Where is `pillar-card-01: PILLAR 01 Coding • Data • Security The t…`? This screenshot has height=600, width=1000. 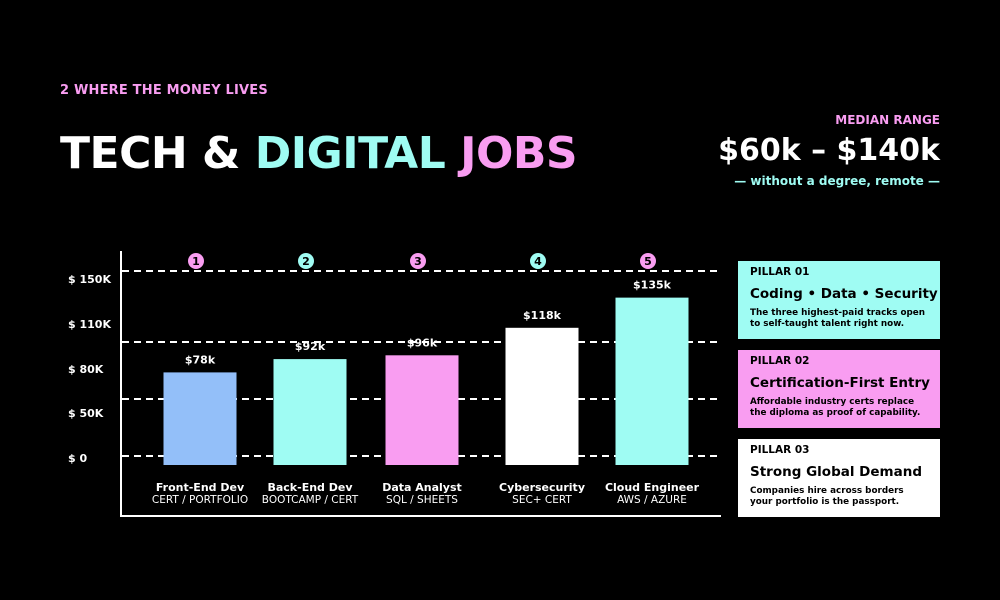
pillar-card-01: PILLAR 01 Coding • Data • Security The t… is located at coordinates (839, 300).